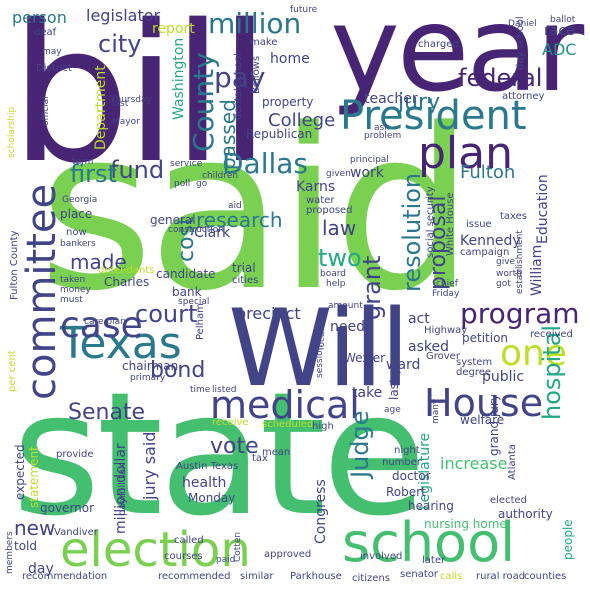  I want to click on word-money: money, so click(75, 290).